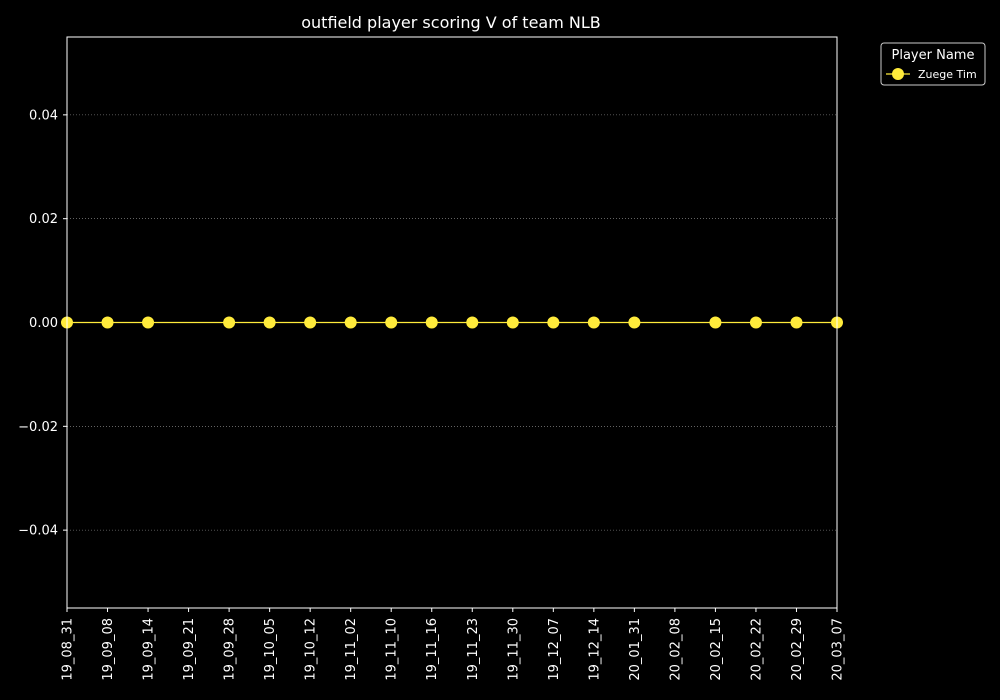  I want to click on y-tick-label: 0.02, so click(43, 219).